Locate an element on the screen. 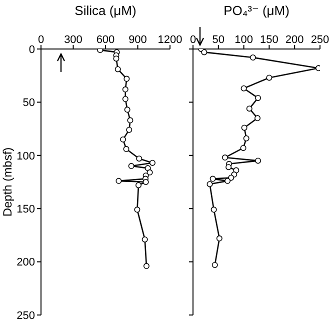  y-tick-label: 150 is located at coordinates (25, 210).